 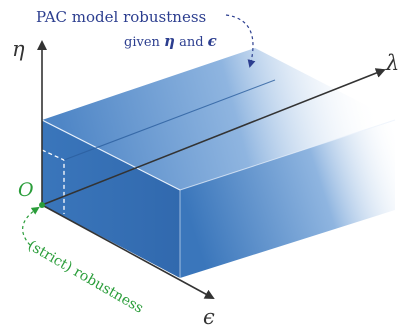 What do you see at coordinates (121, 17) in the screenshot?
I see `pac-title-text: PAC model robustness` at bounding box center [121, 17].